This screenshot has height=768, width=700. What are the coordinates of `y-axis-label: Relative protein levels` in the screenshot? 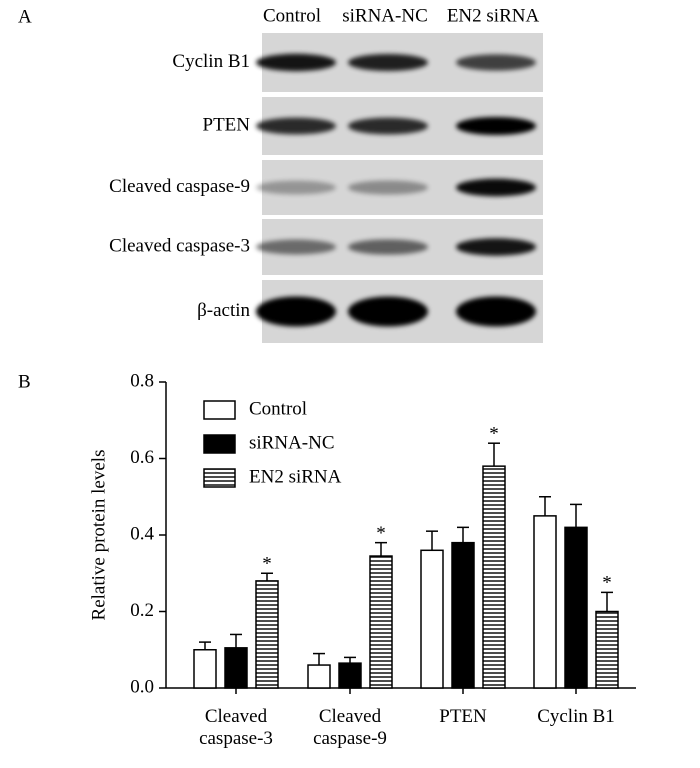 It's located at (98, 535).